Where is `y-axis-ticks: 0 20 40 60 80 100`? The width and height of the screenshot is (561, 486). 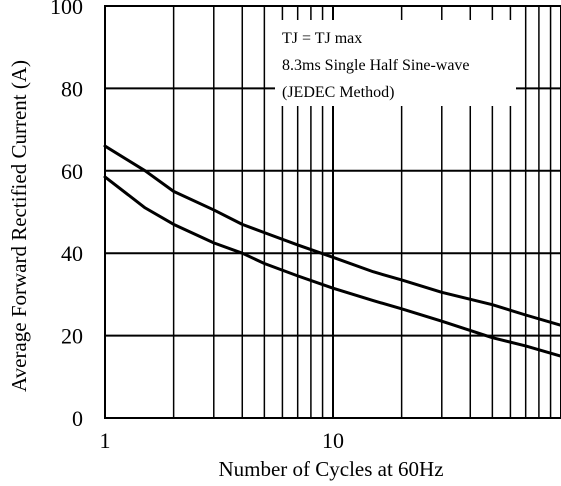
y-axis-ticks: 0 20 40 60 80 100 is located at coordinates (66, 215).